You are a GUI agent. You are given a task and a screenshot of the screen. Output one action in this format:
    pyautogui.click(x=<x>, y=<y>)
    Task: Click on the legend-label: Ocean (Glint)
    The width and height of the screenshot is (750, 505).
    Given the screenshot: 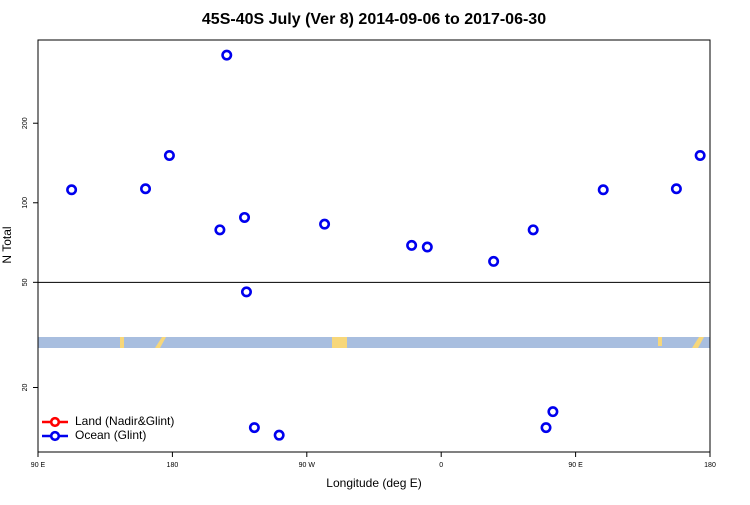 What is the action you would take?
    pyautogui.click(x=110, y=435)
    